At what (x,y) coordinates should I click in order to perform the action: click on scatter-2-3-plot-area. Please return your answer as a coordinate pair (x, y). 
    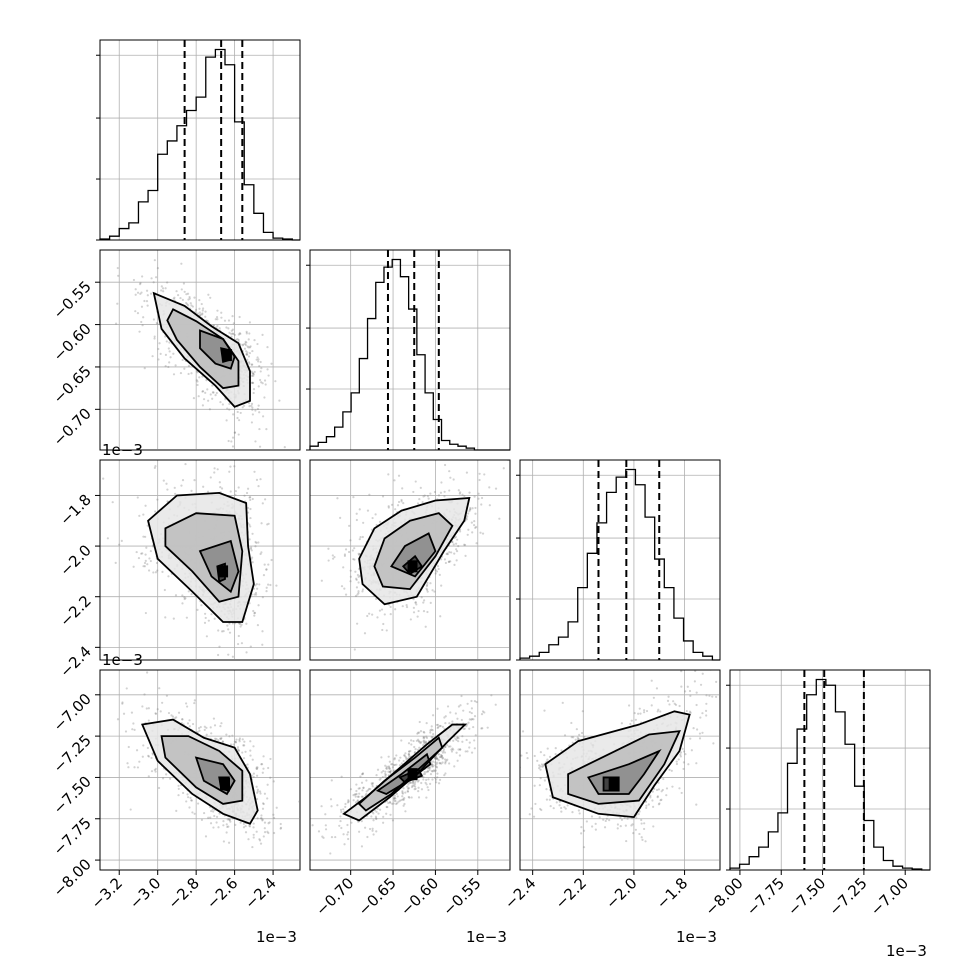
    Looking at the image, I should click on (409, 559).